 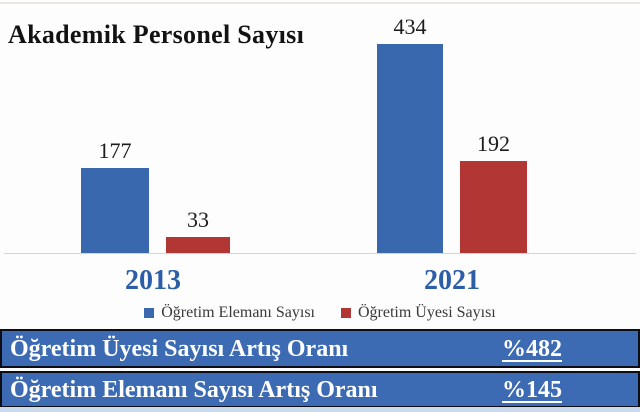 What do you see at coordinates (198, 219) in the screenshot?
I see `bar-value-label-2013-series-1: 33` at bounding box center [198, 219].